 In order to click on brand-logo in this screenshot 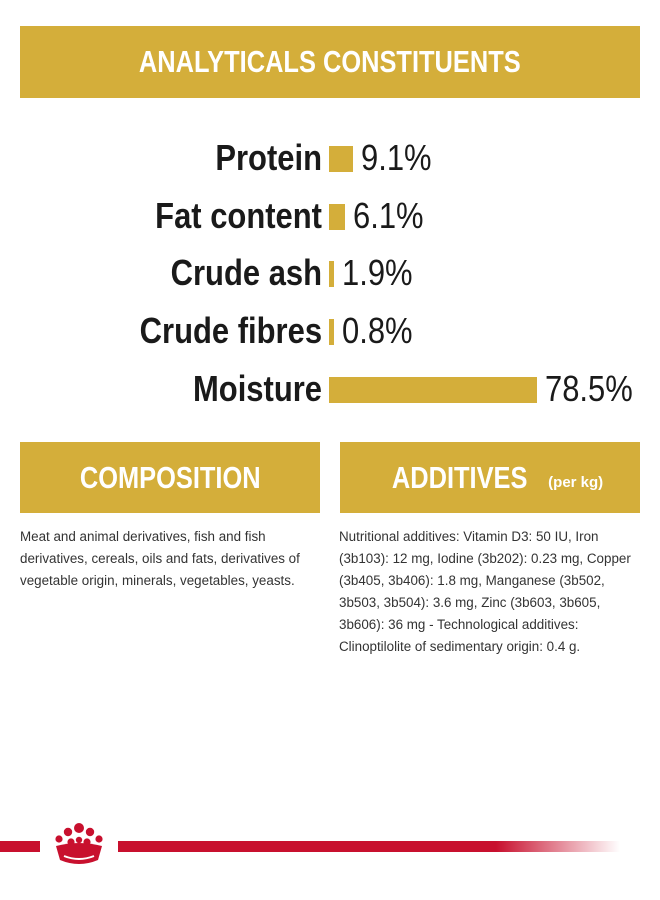, I will do `click(79, 845)`.